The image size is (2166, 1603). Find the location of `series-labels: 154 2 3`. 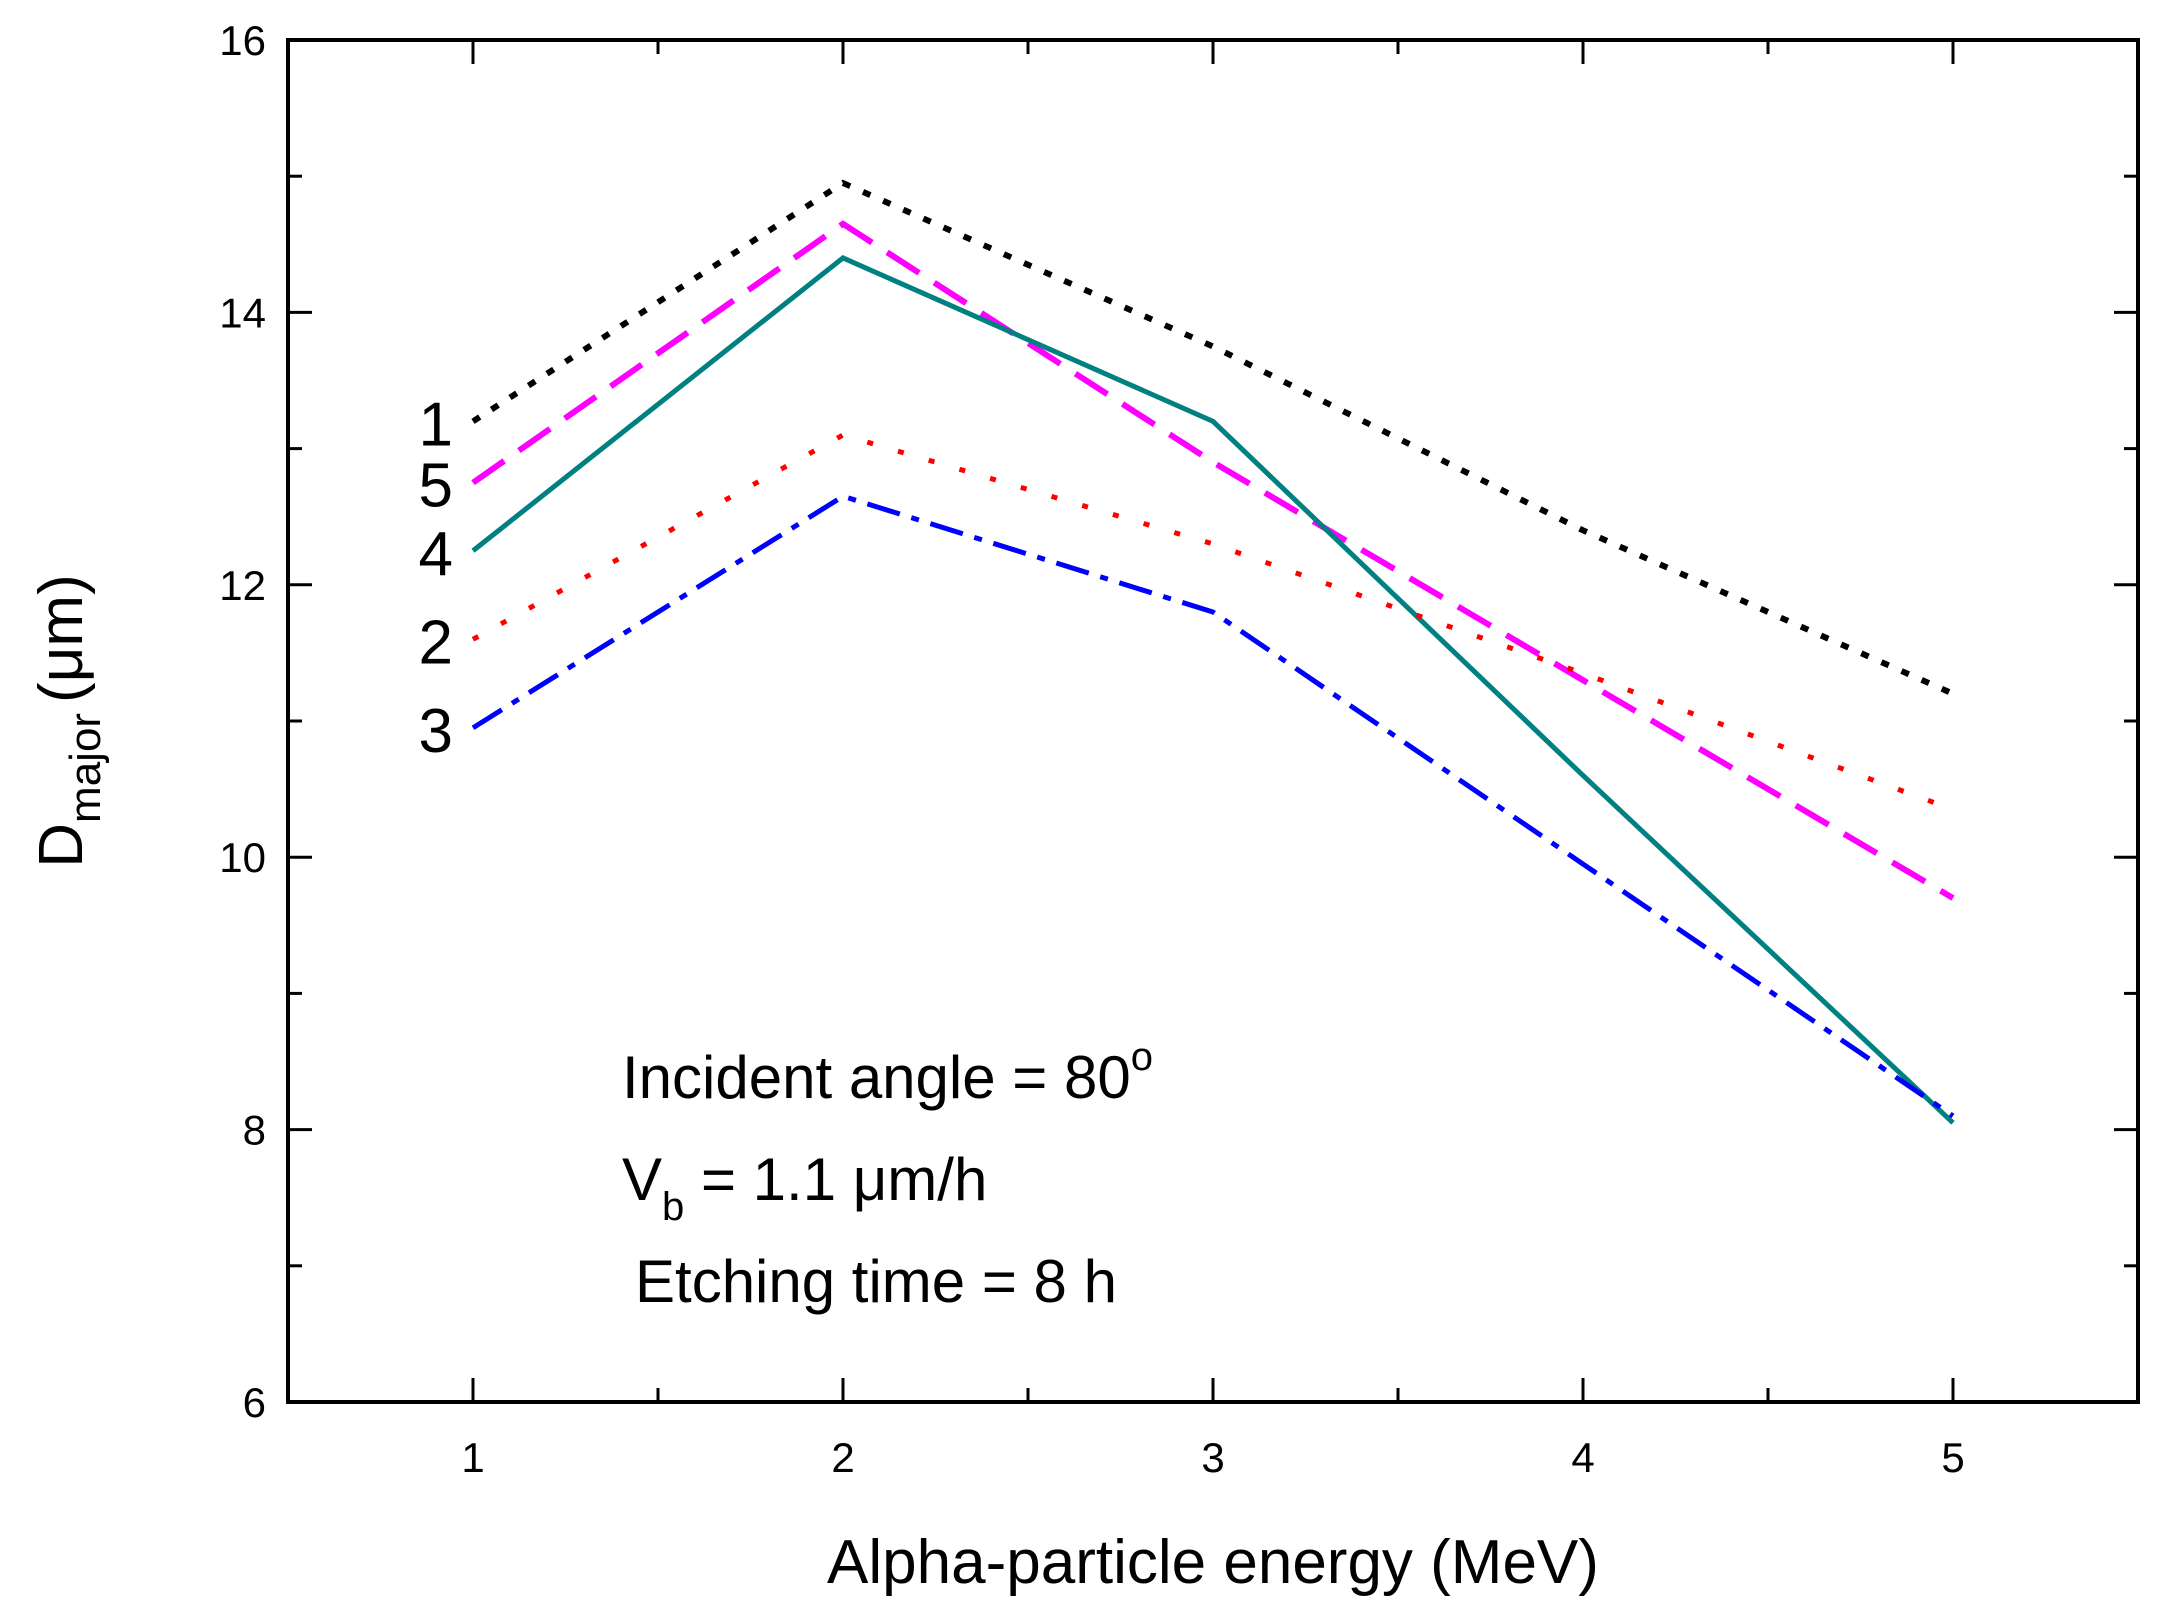

series-labels: 154 2 3 is located at coordinates (436, 577).